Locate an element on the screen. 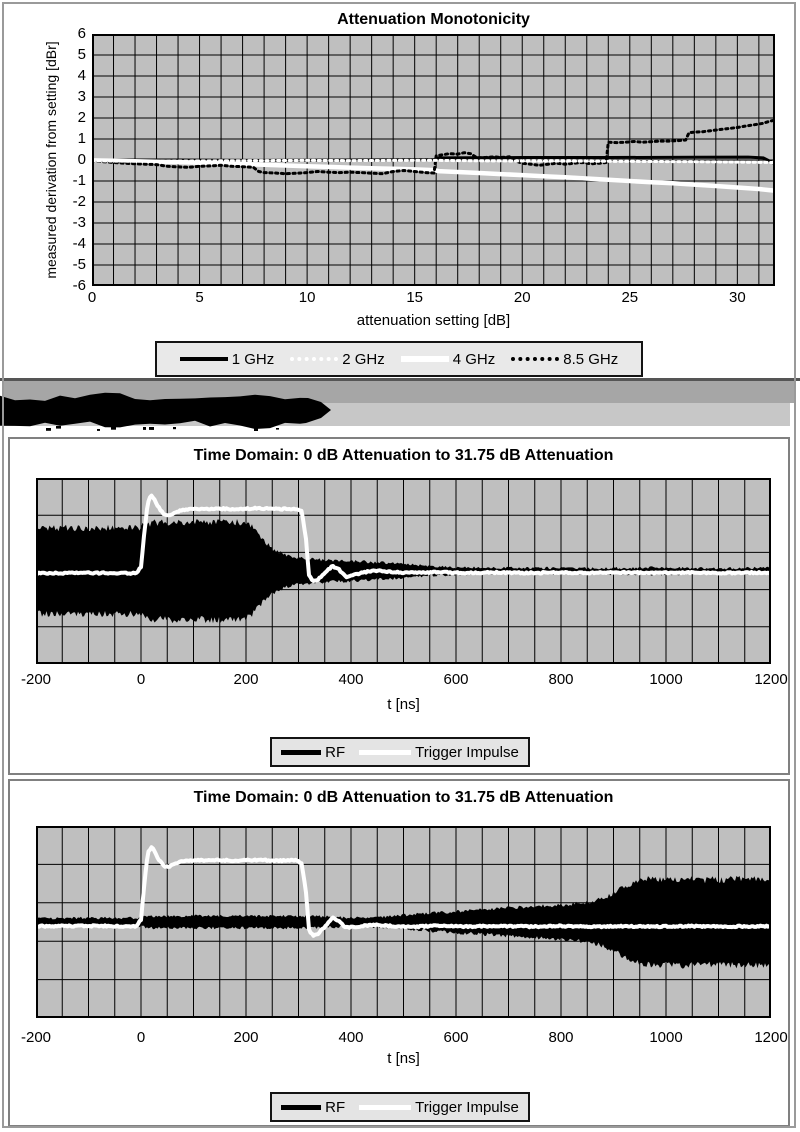  legend-item-1ghz: 1 GHz is located at coordinates (227, 359).